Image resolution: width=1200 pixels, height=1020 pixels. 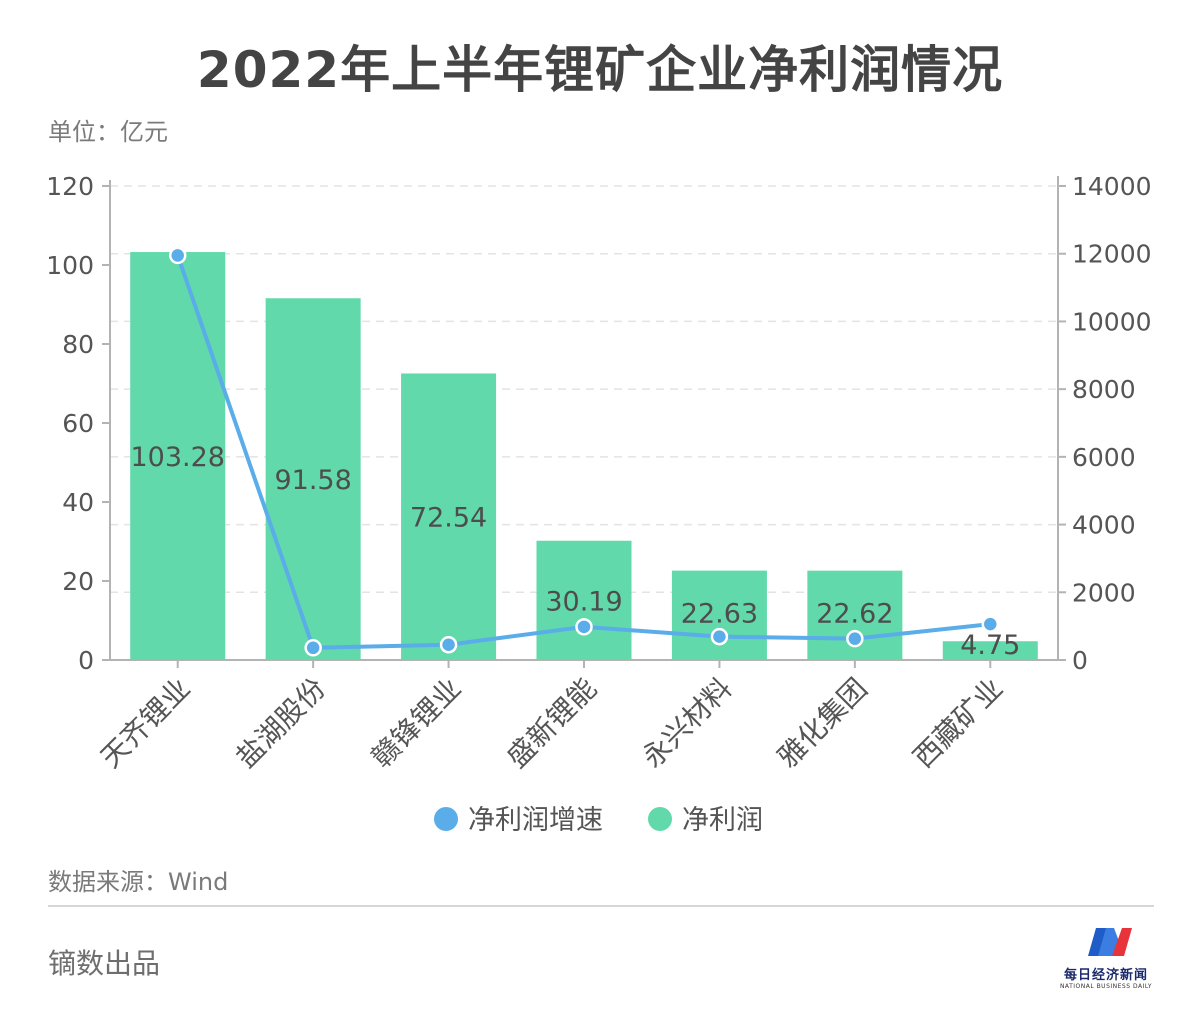 I want to click on unit-label: 单位：亿元, so click(x=108, y=132).